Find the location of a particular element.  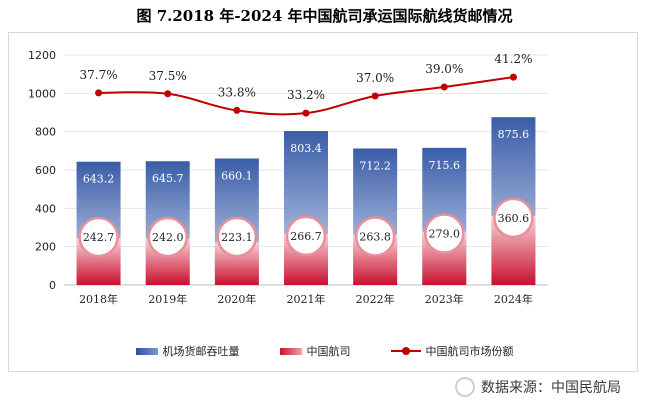

share-data-label: 37.0% is located at coordinates (375, 78).